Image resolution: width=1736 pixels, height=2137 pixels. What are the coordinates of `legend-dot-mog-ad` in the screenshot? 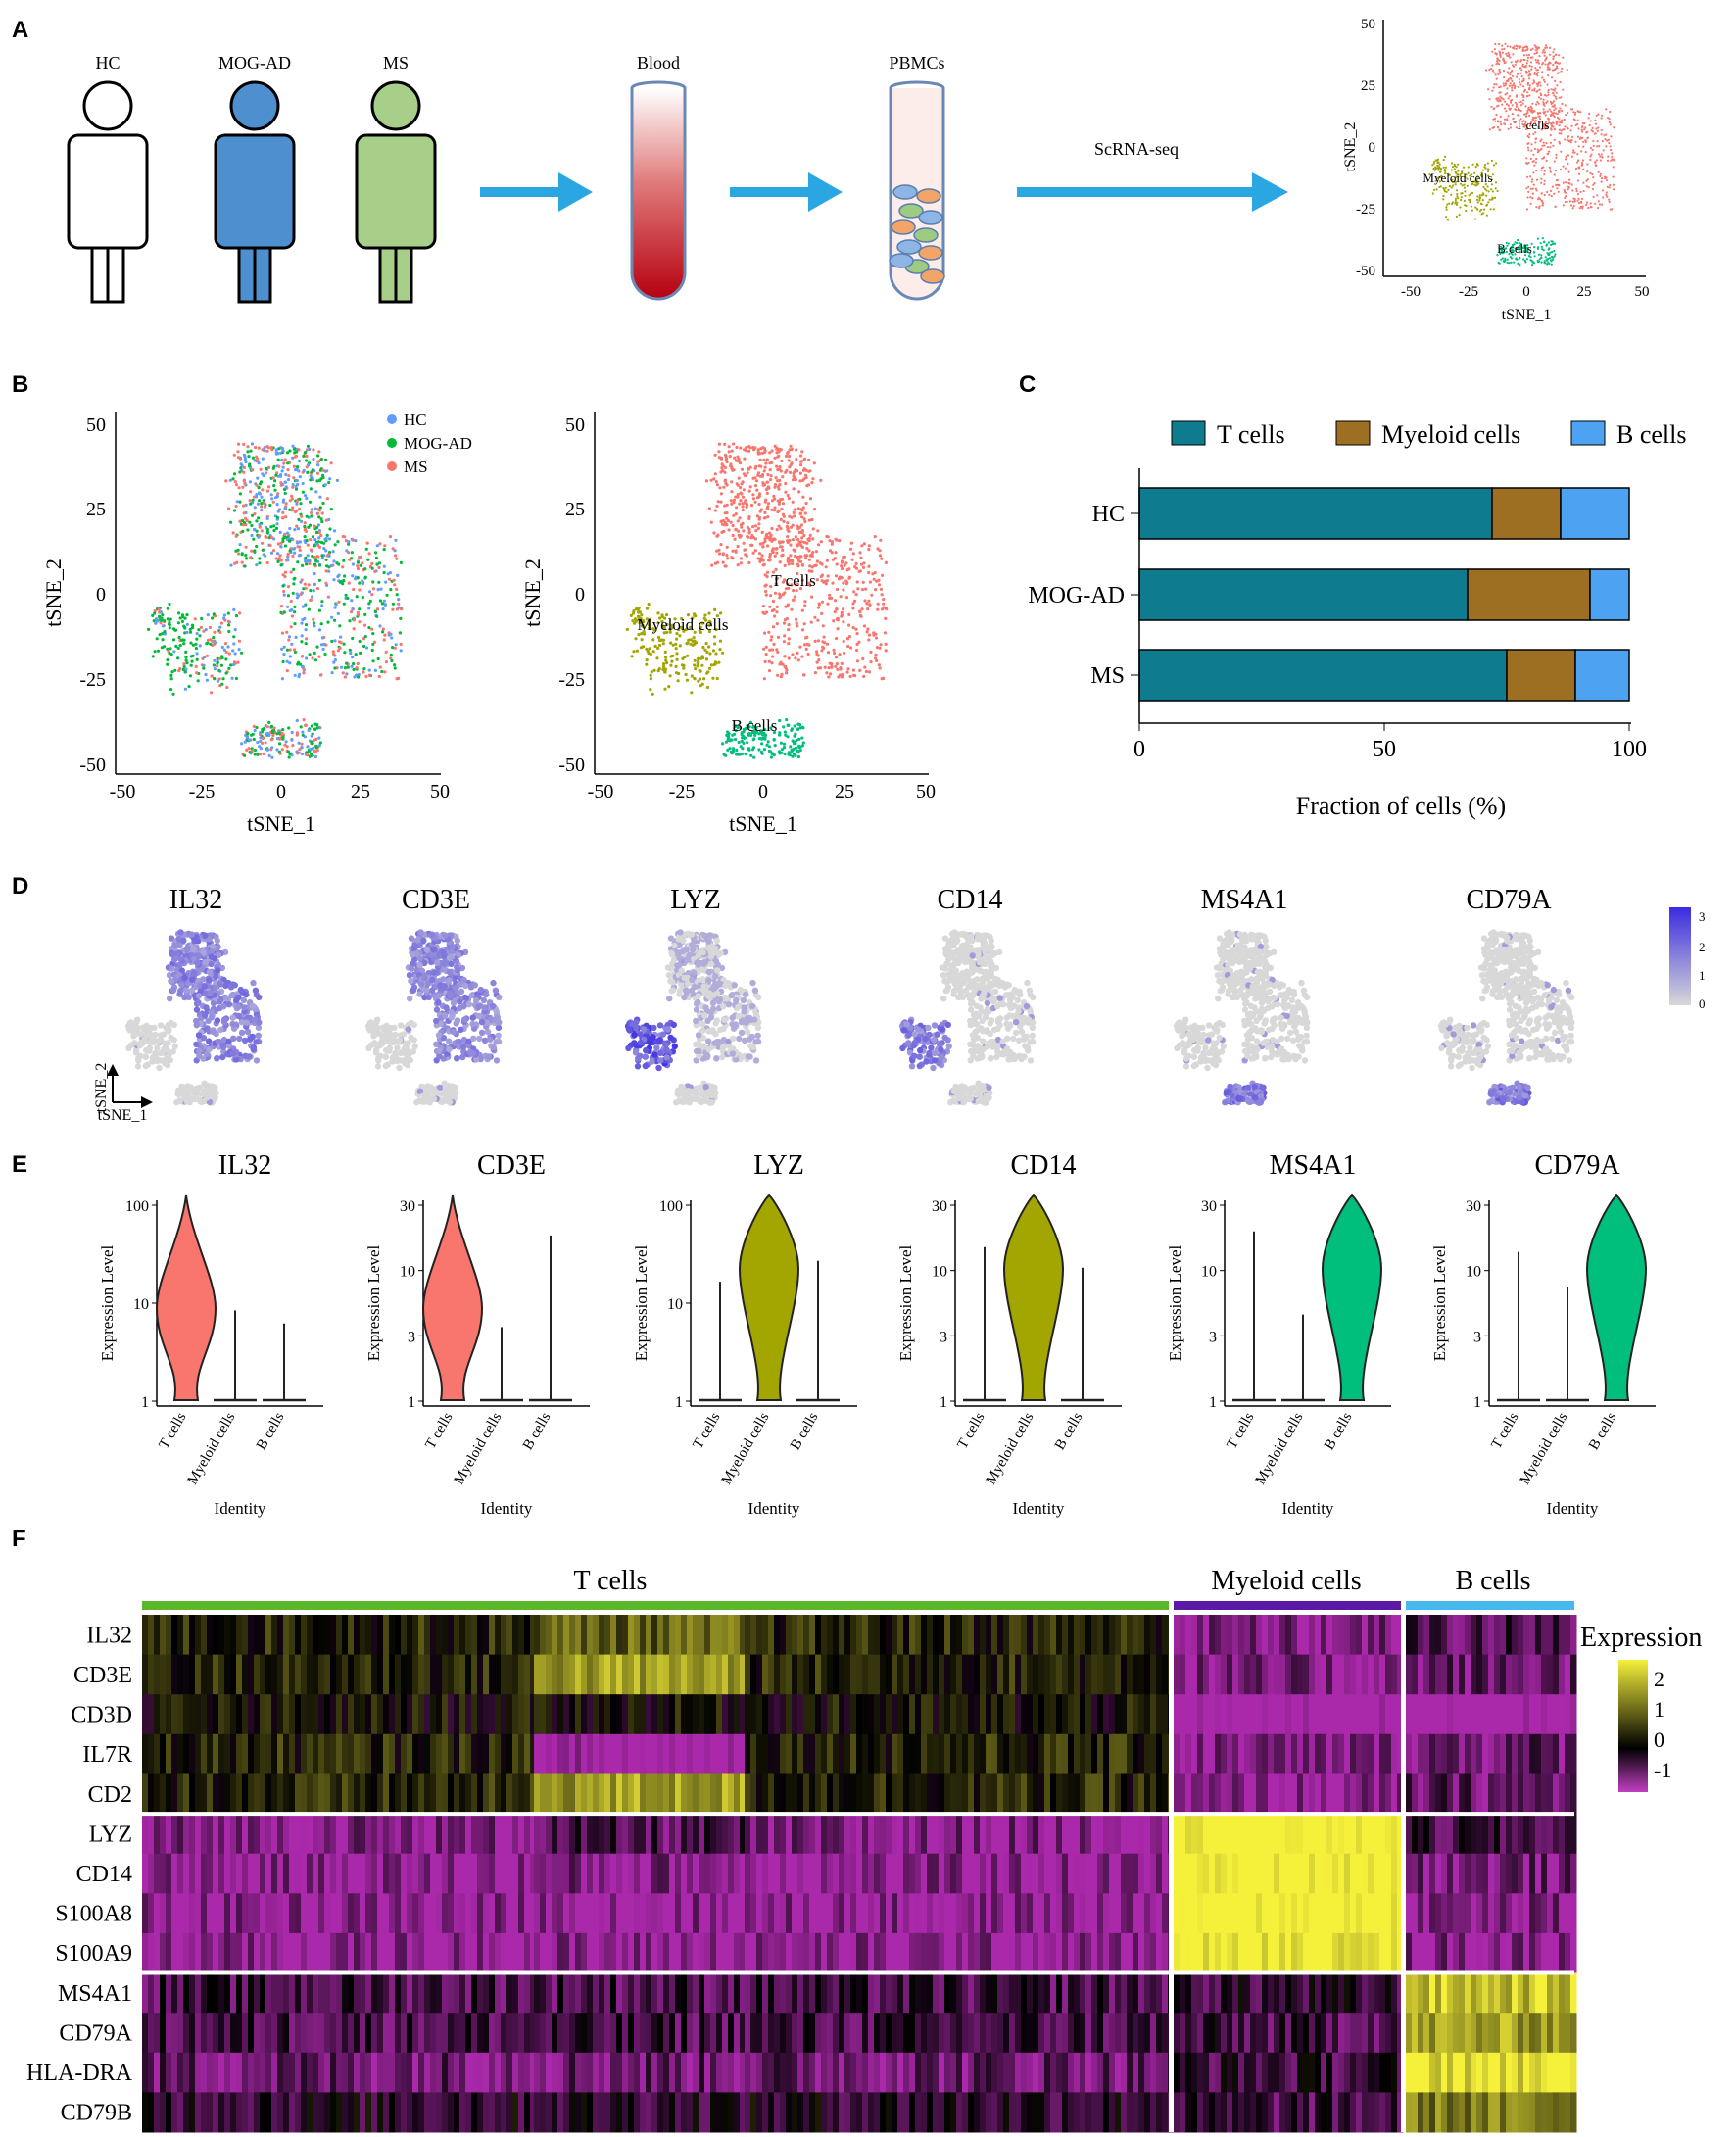 It's located at (392, 443).